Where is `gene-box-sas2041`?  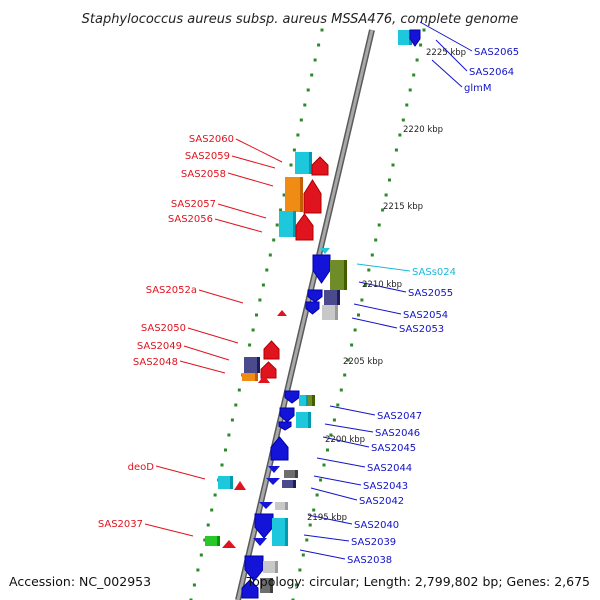 gene-box-sas2041 is located at coordinates (281, 506).